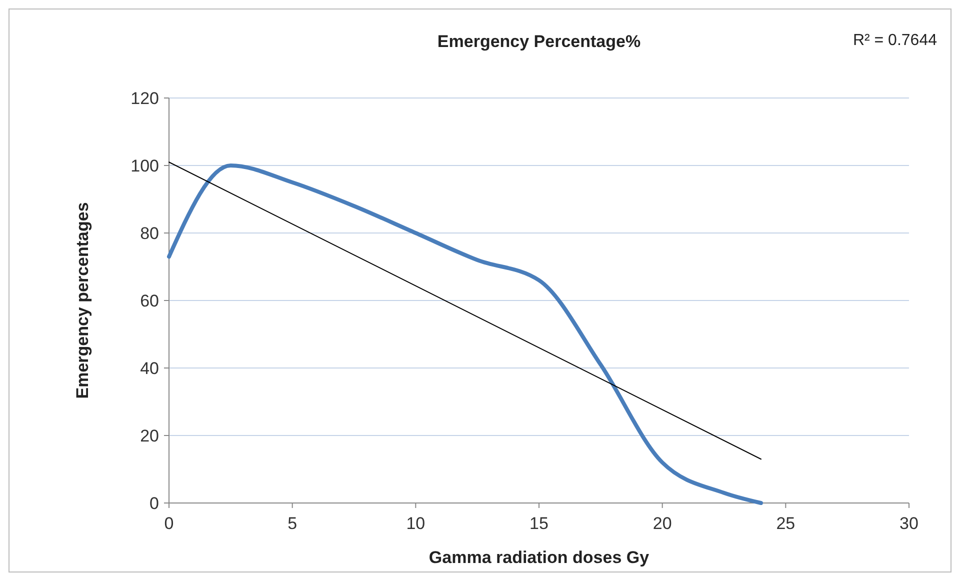 The image size is (960, 581). Describe the element at coordinates (149, 300) in the screenshot. I see `y-tick-label: 60` at that location.